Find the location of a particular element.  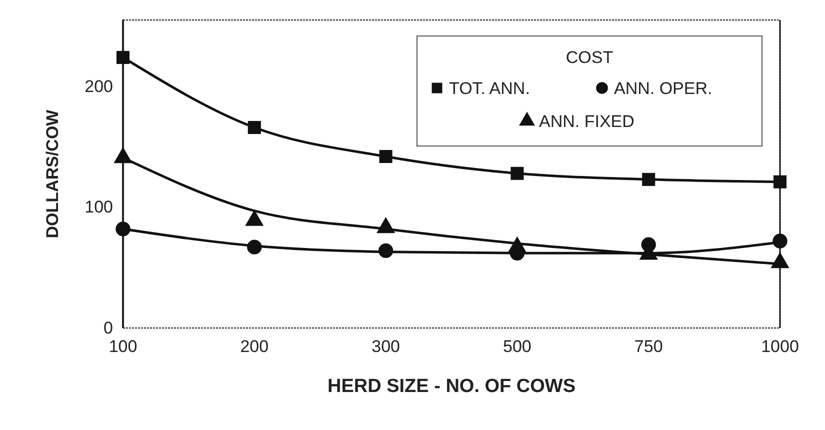

legend-title: COST is located at coordinates (590, 57).